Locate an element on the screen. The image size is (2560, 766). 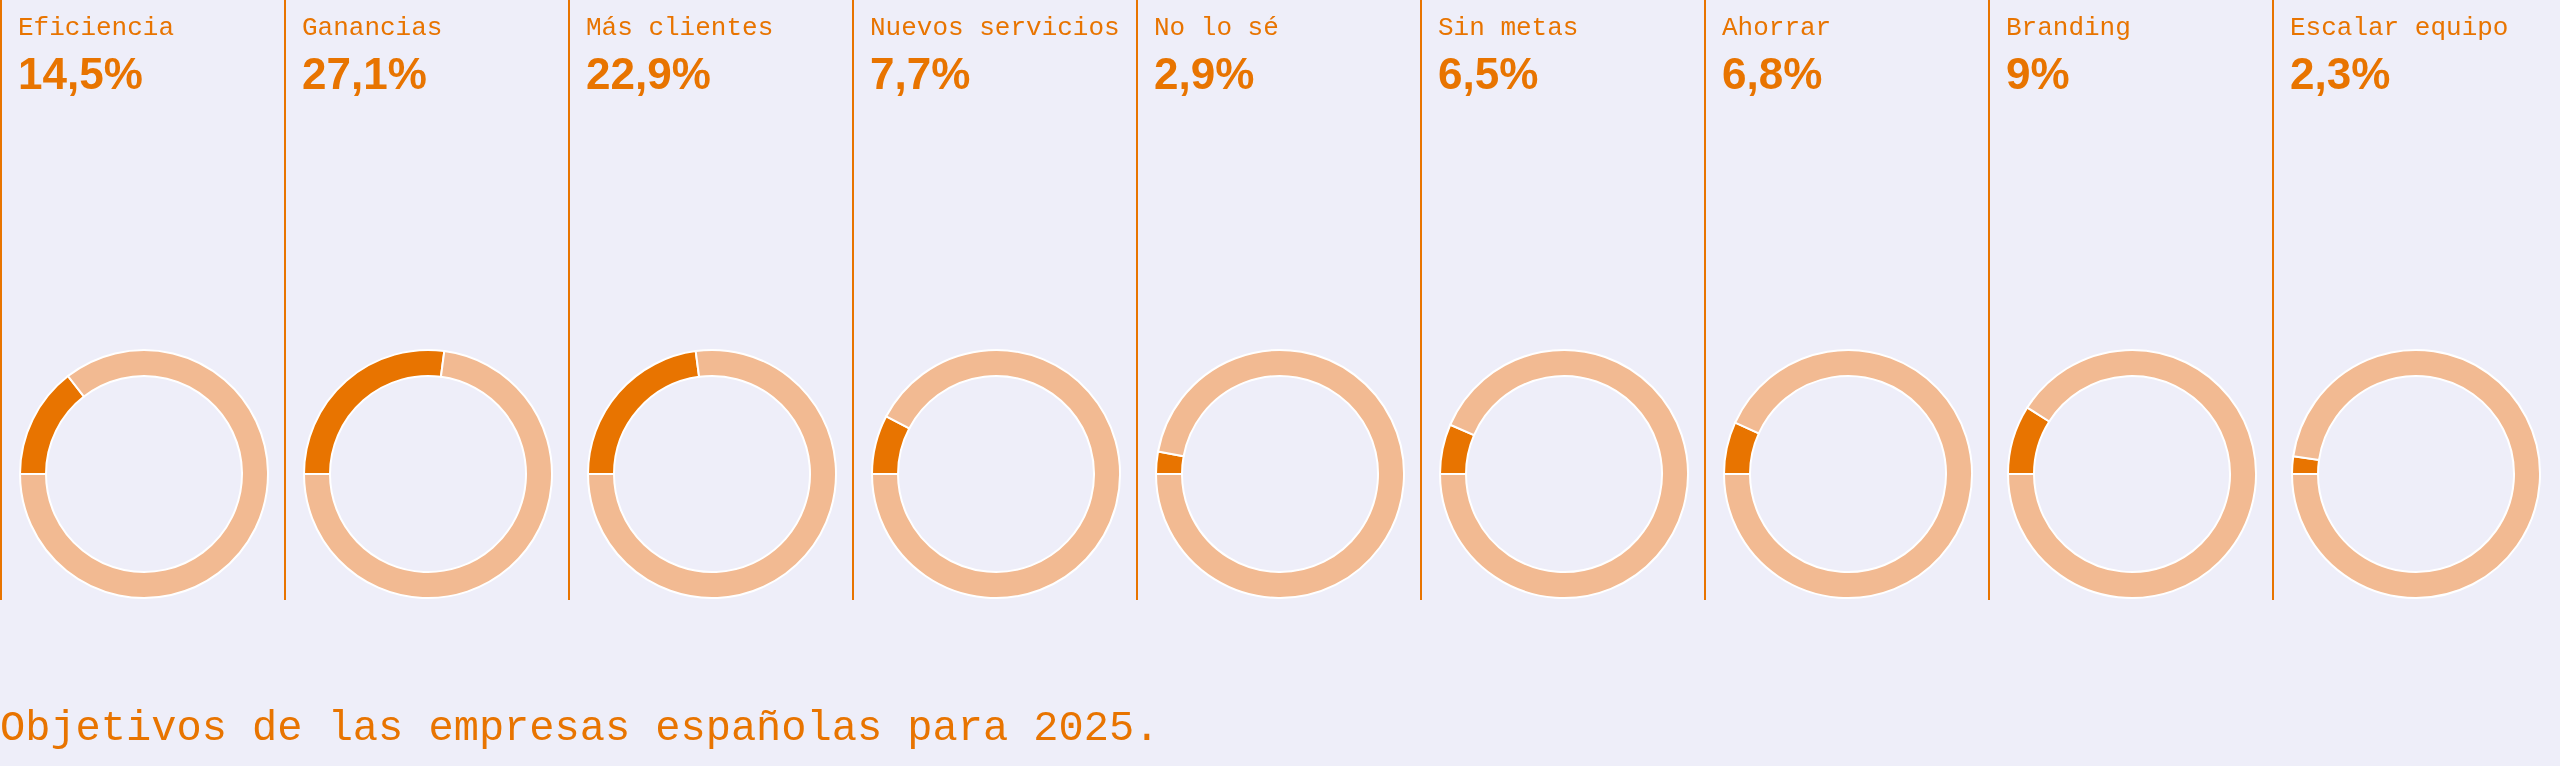
chart-title: Sin metas is located at coordinates (1508, 28).